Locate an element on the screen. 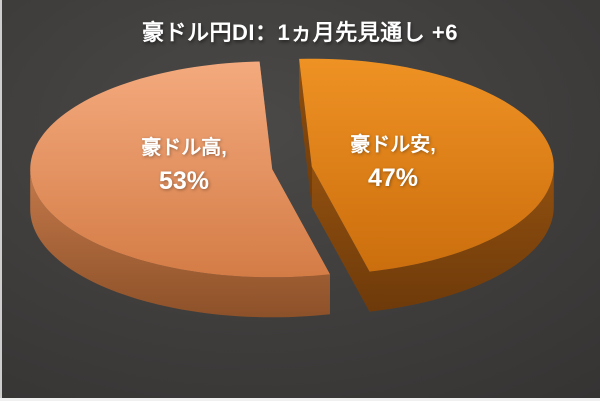 The image size is (600, 401). pie-slice-rim is located at coordinates (461, 239).